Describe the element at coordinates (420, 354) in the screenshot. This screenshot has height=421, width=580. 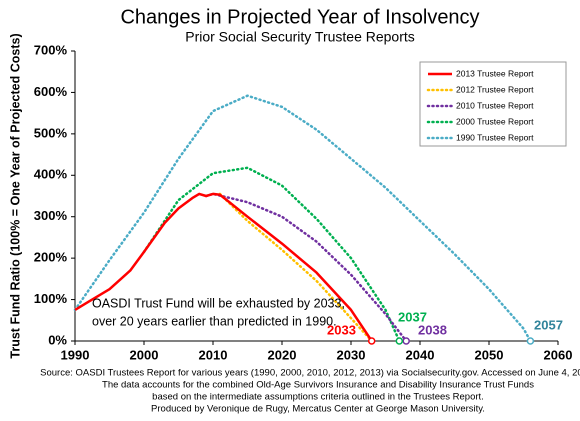
I see `x-tick-label: 2040` at that location.